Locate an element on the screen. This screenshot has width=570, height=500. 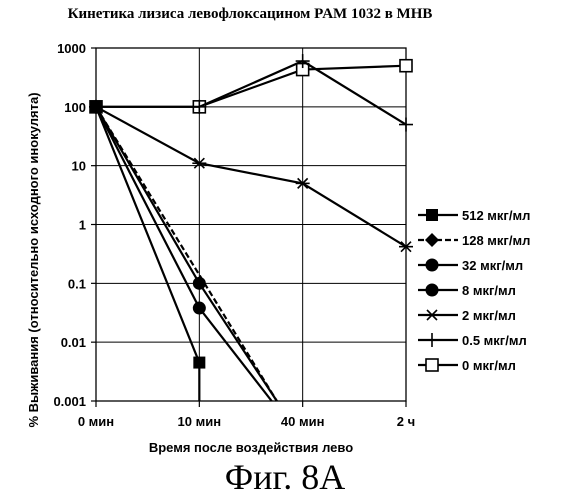
legend-label: 32 мкг/мл is located at coordinates (492, 265).